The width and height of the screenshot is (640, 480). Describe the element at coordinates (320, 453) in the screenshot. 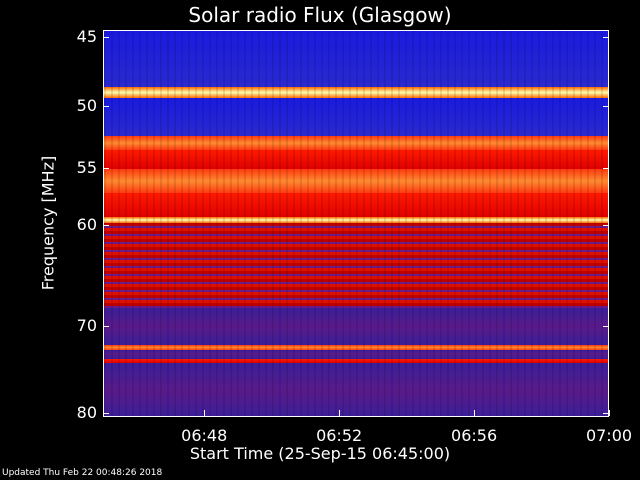

I see `x-axis-label: Start Time (25-Sep-15 06:45:00)` at that location.